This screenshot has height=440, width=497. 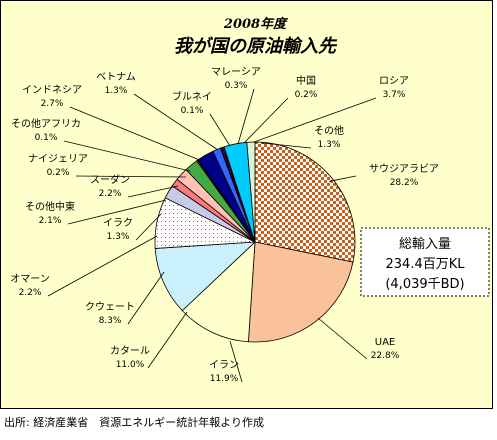 I want to click on slice-label-name-12: インドネシア, so click(x=52, y=90).